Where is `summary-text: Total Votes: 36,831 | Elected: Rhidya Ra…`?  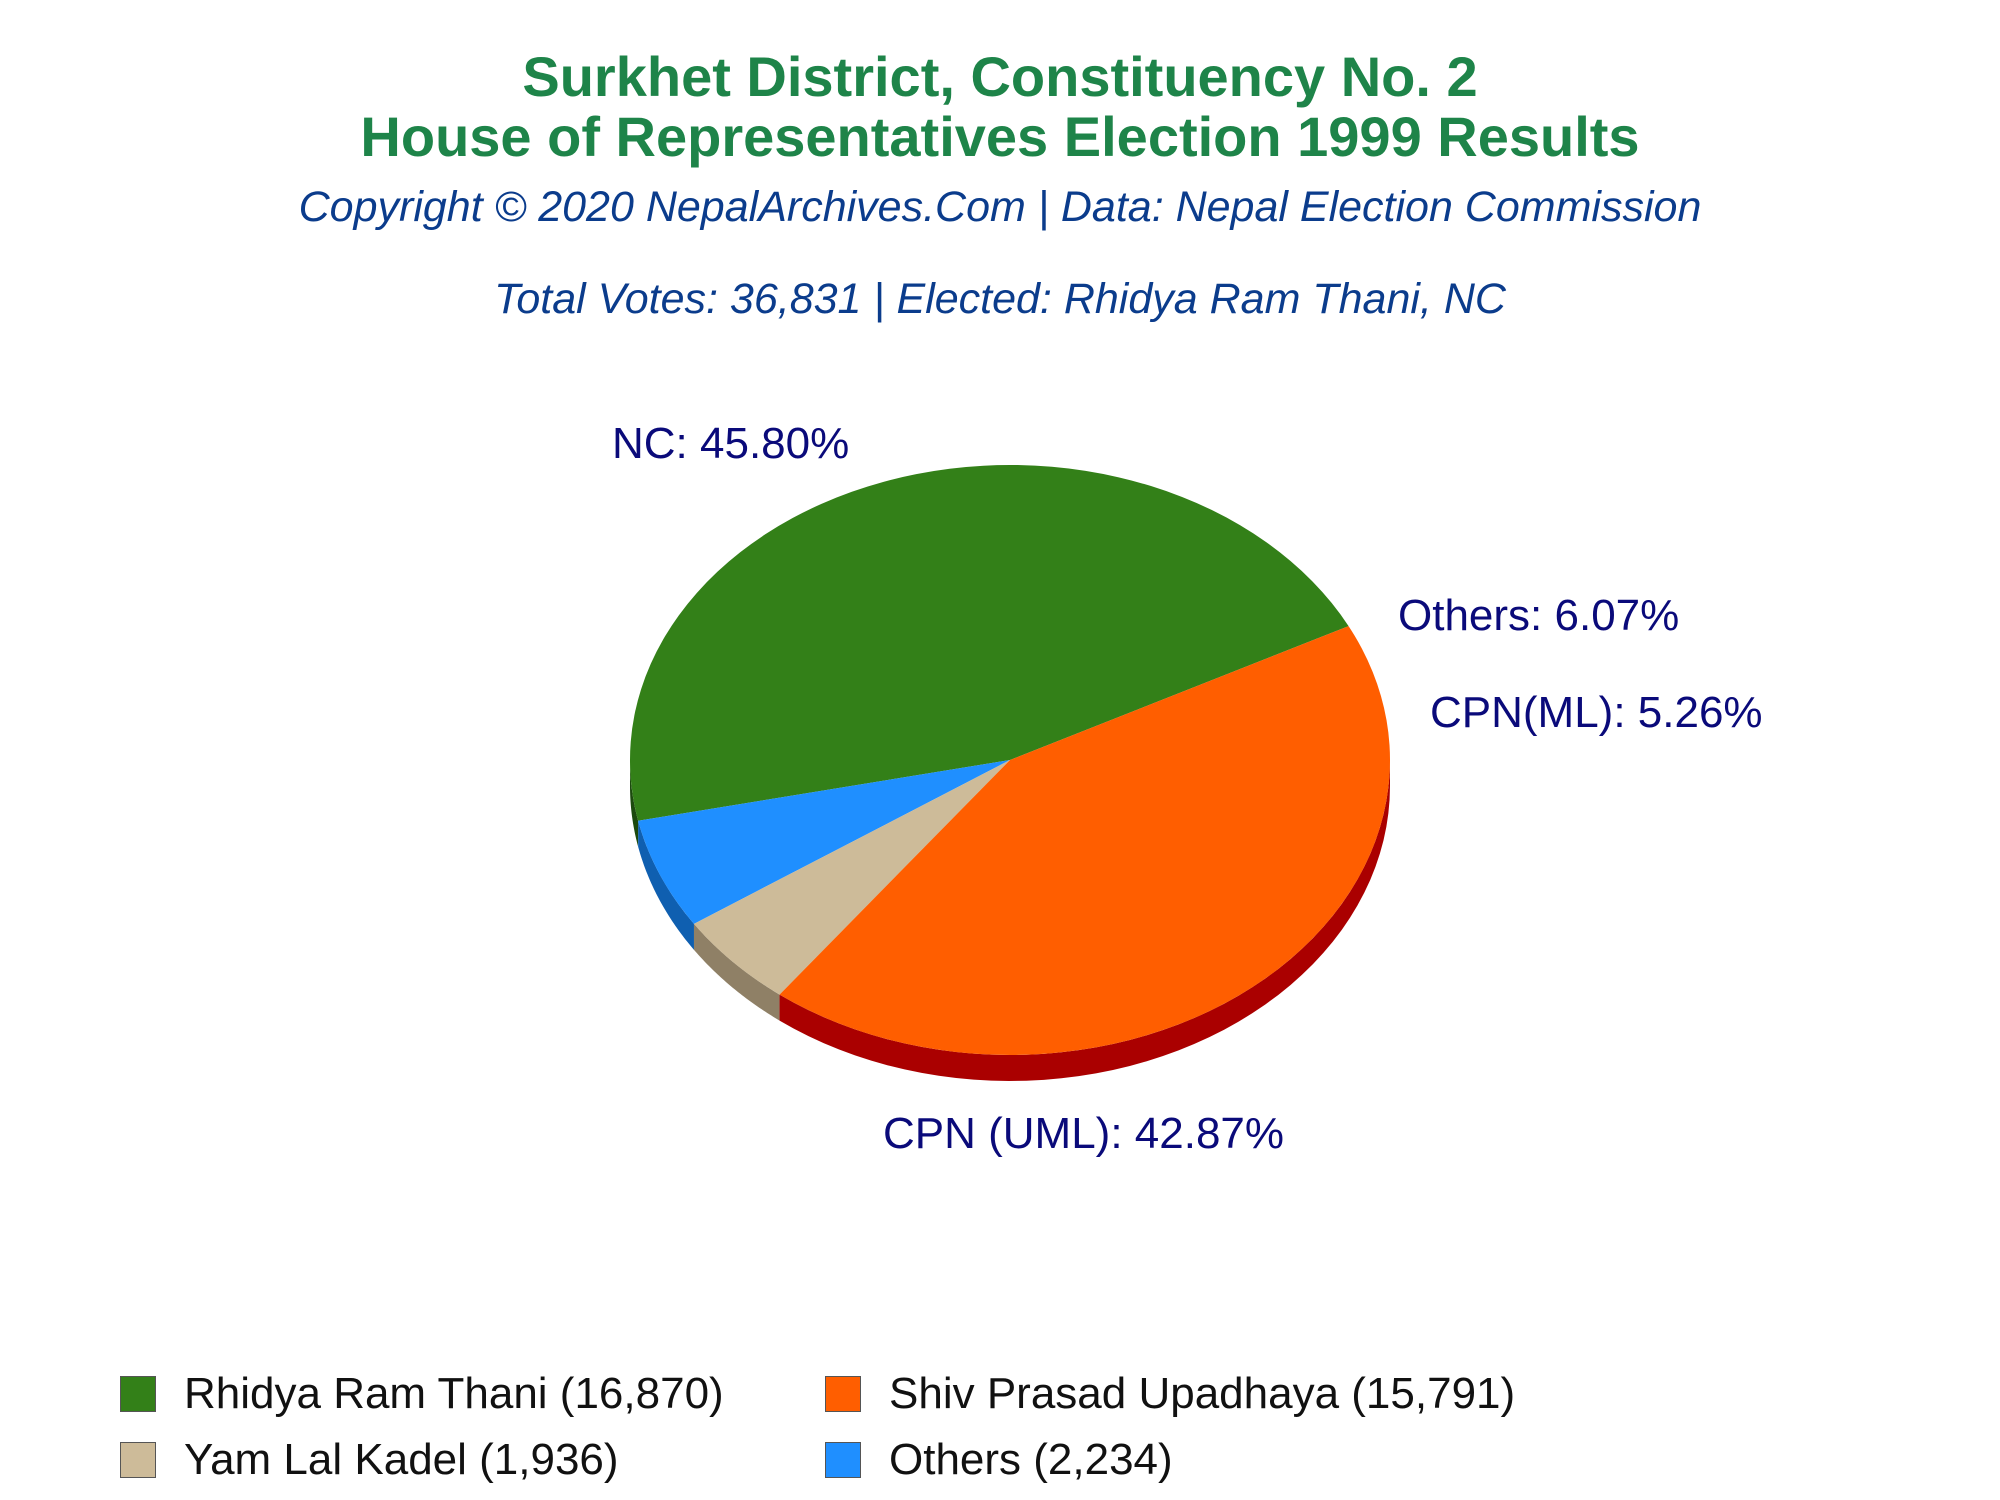
summary-text: Total Votes: 36,831 | Elected: Rhidya Ra… is located at coordinates (1000, 299).